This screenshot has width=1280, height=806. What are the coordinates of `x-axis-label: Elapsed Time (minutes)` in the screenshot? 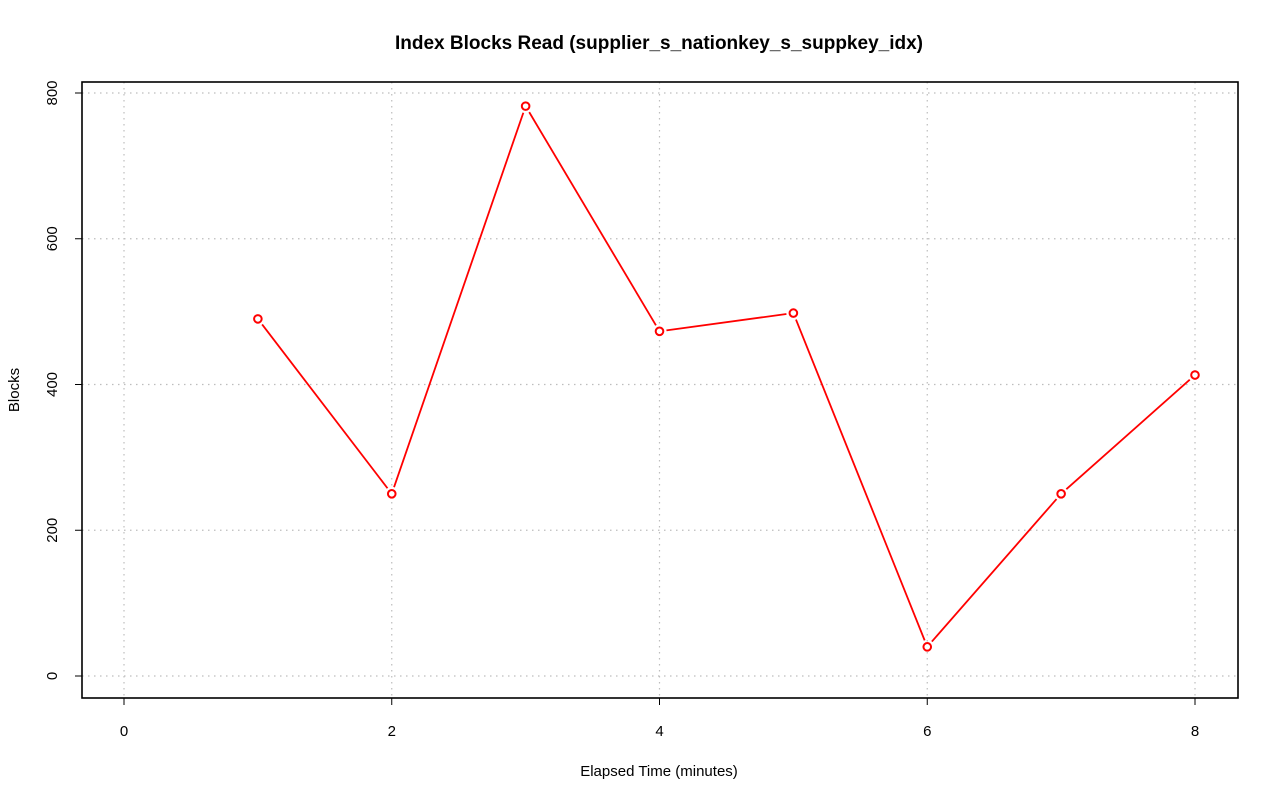 It's located at (659, 771).